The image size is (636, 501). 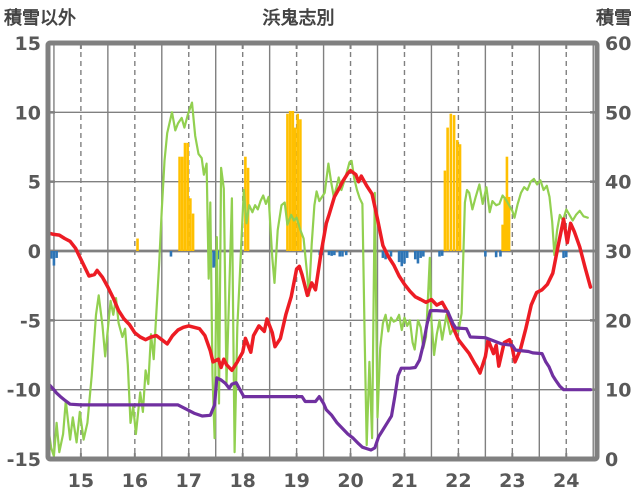 I want to click on x-axis-tick-label: 22, so click(x=458, y=481).